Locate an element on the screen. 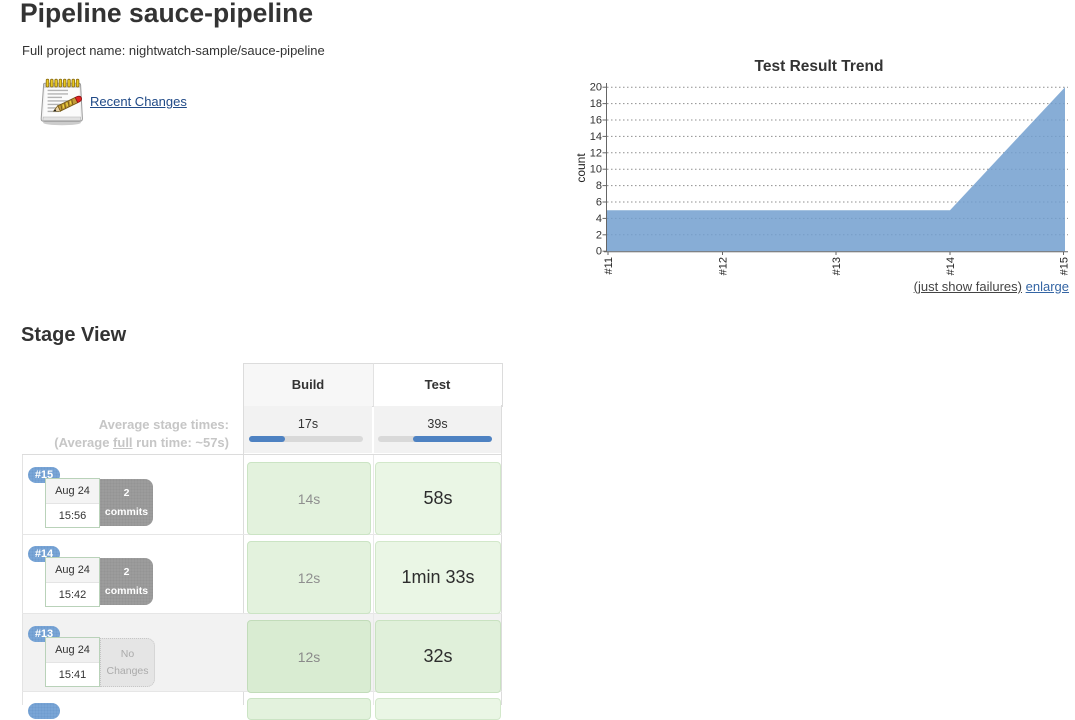 This screenshot has height=720, width=1075. svg-text: #15 is located at coordinates (1065, 266).